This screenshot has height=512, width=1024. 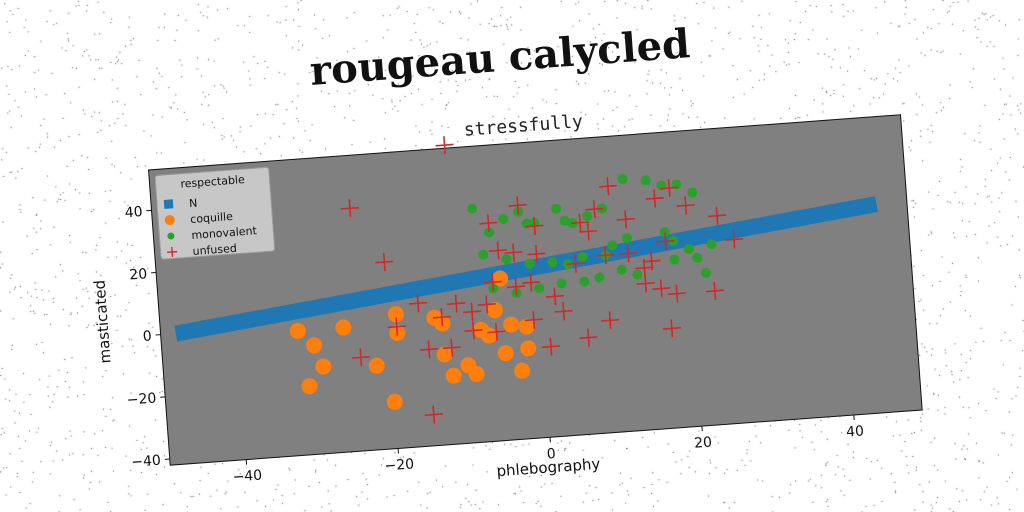 I want to click on legend-item-monovalent: monovalent, so click(x=212, y=233).